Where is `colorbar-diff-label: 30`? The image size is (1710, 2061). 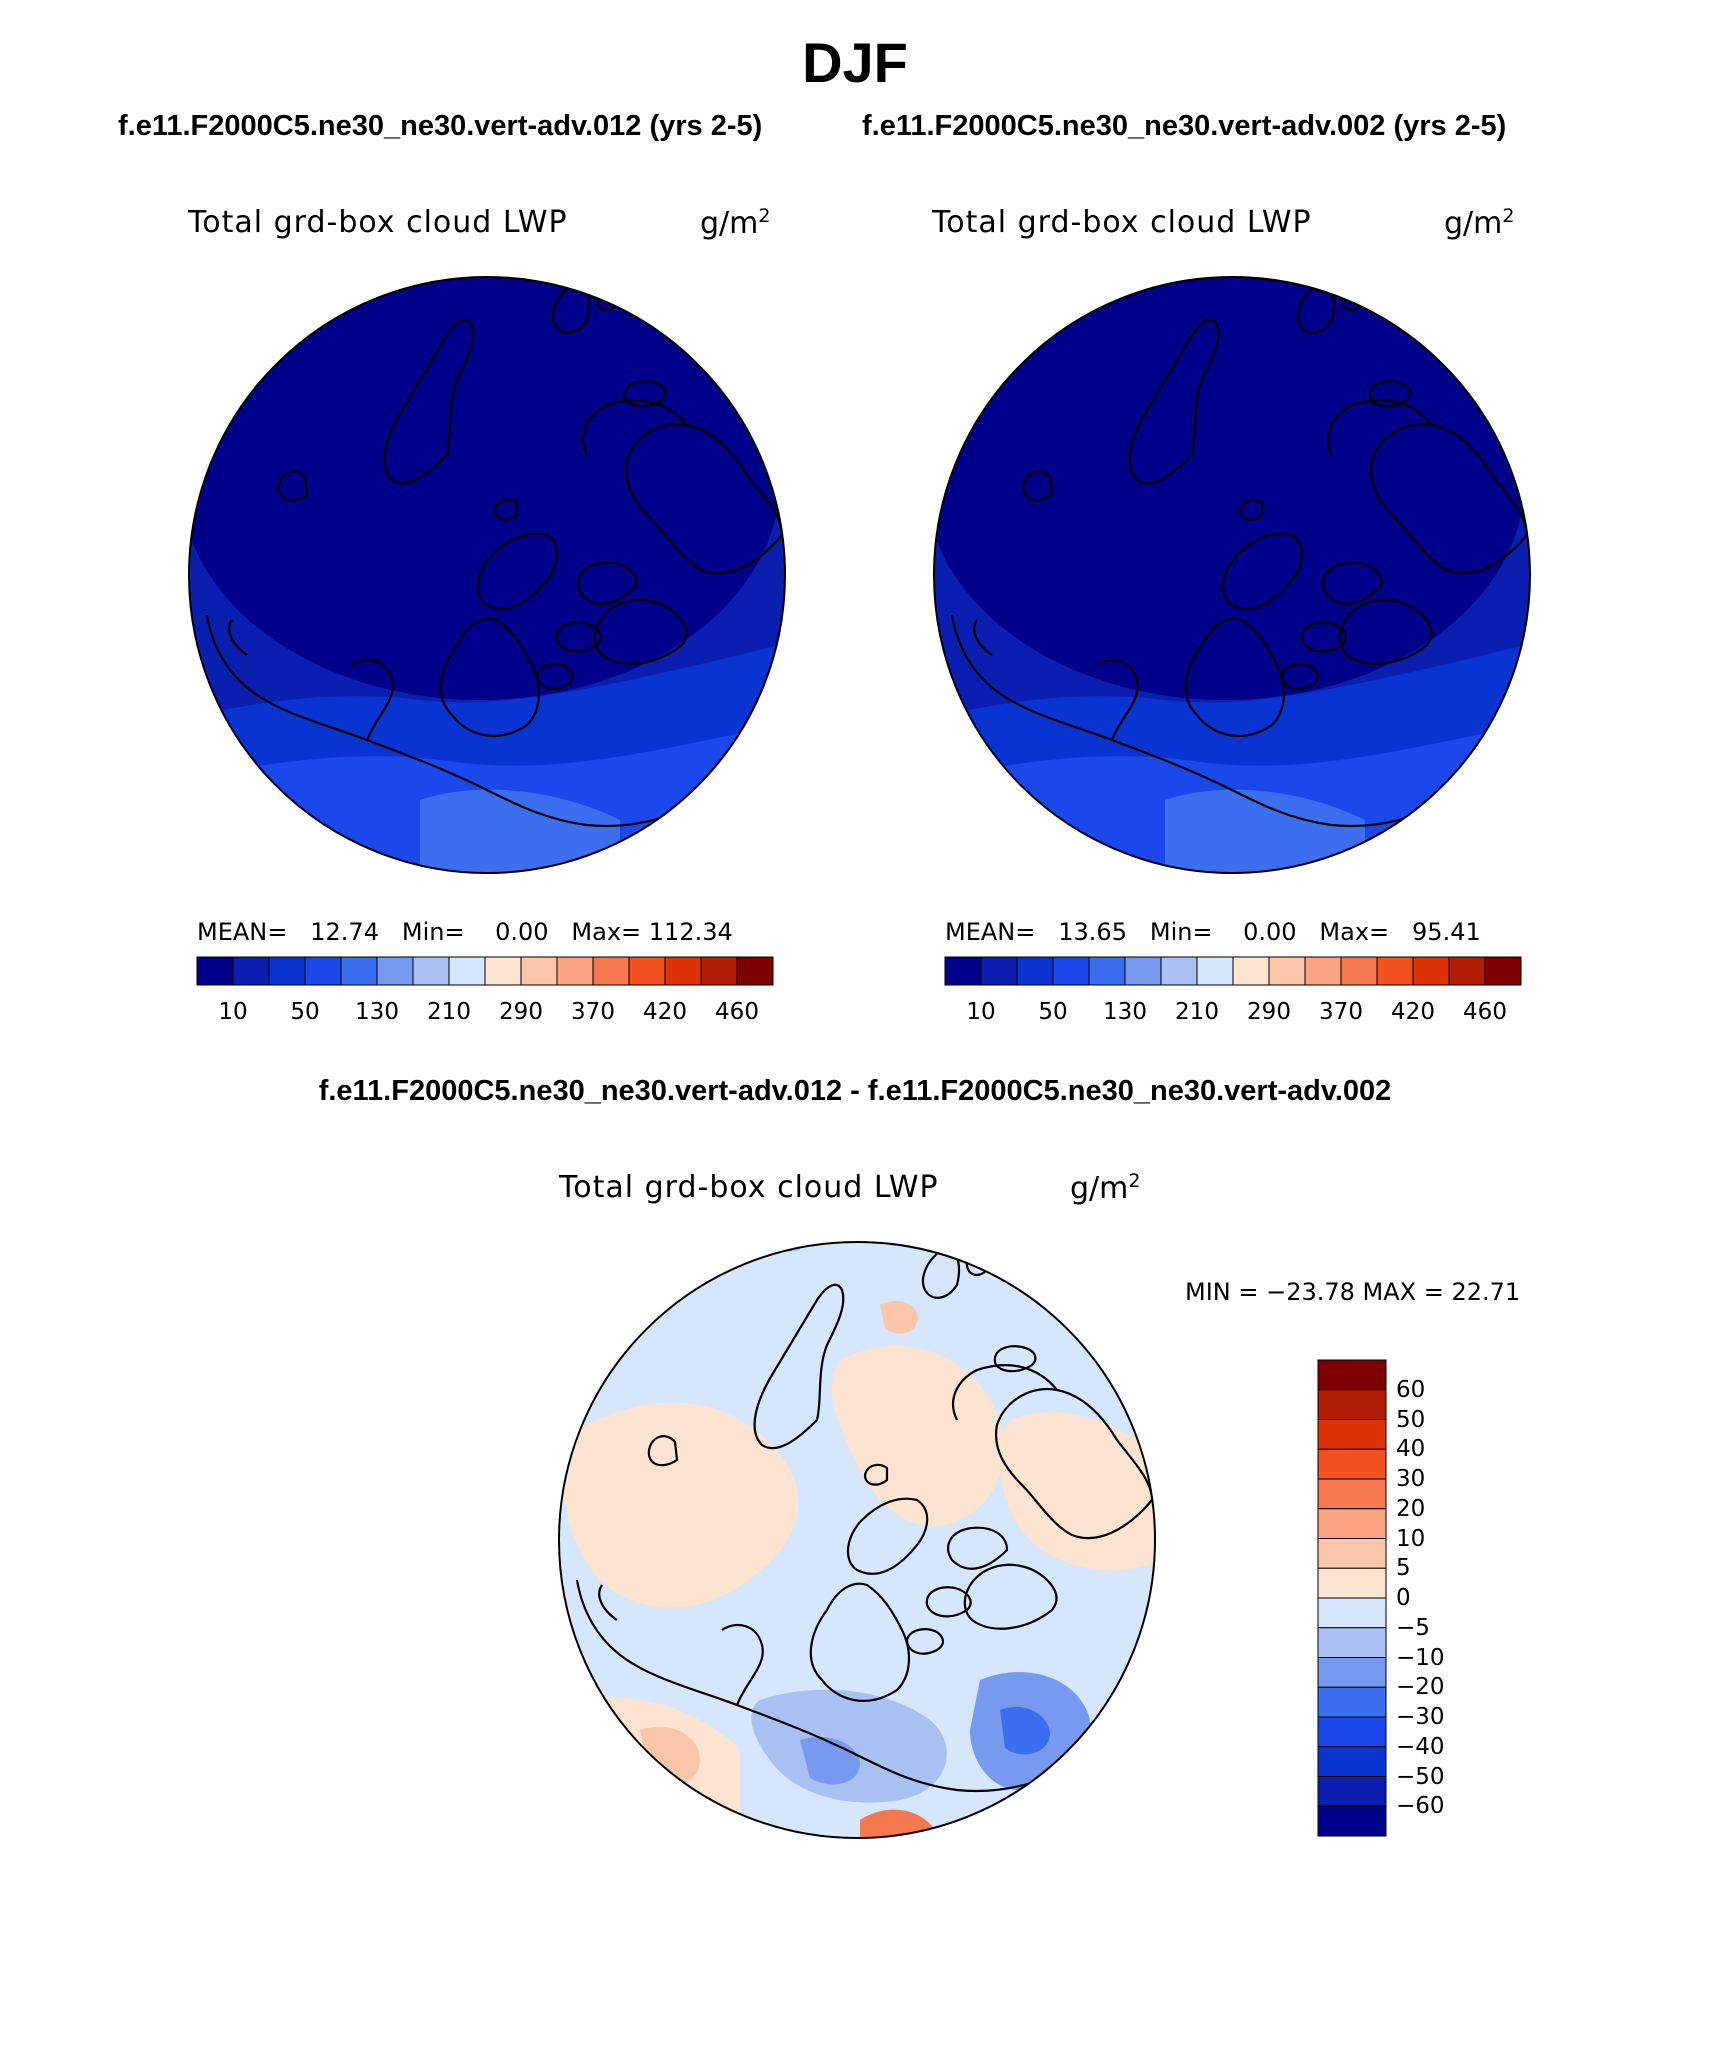 colorbar-diff-label: 30 is located at coordinates (1411, 1479).